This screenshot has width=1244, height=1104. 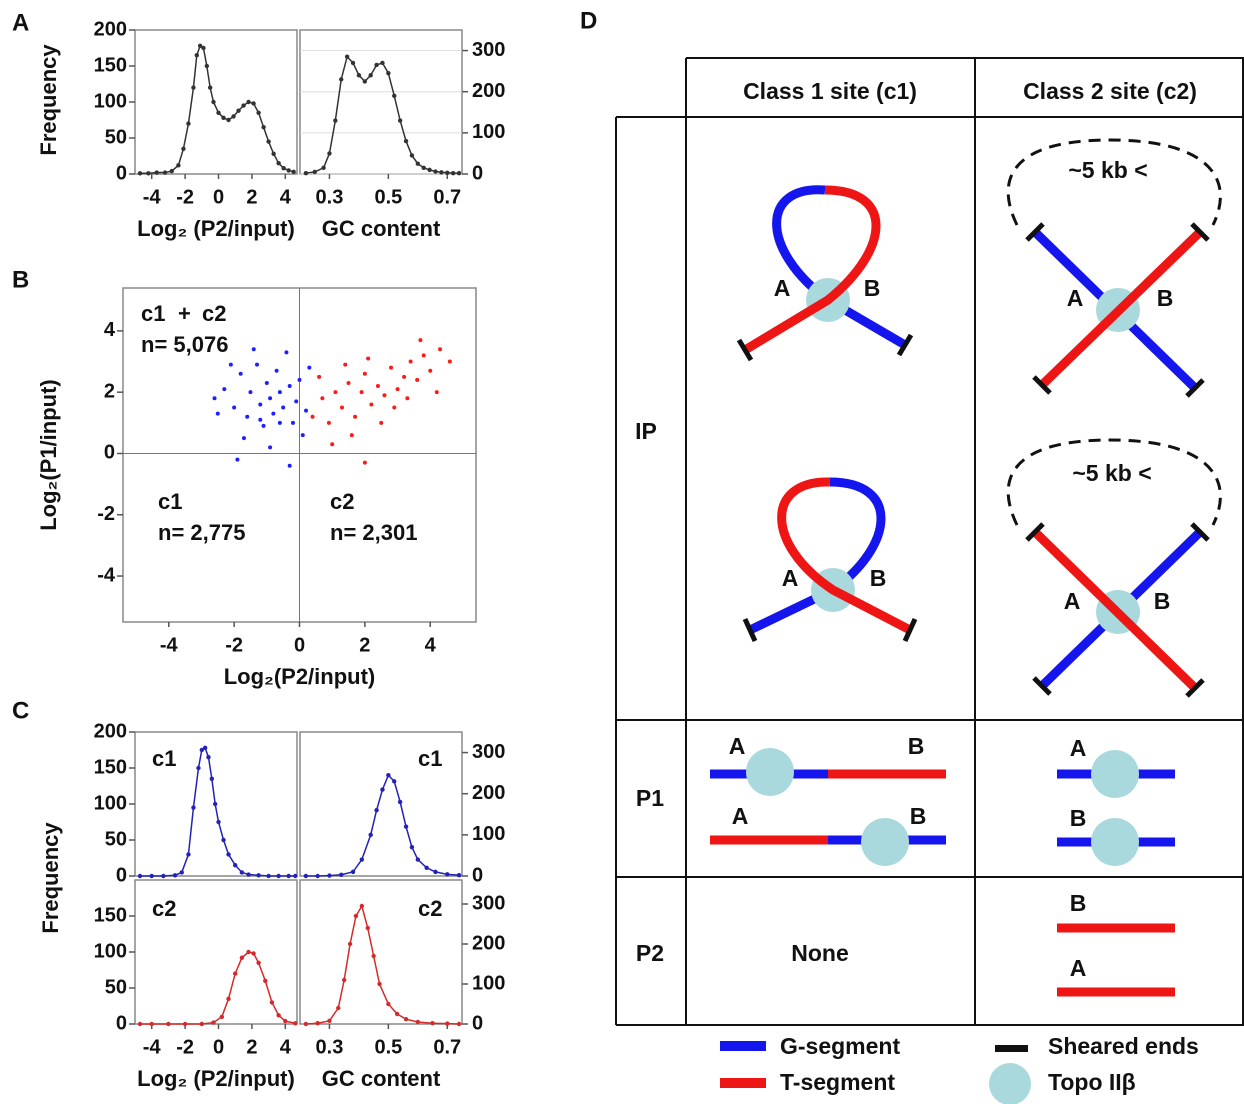 I want to click on x-tick-label: 0, so click(x=218, y=197).